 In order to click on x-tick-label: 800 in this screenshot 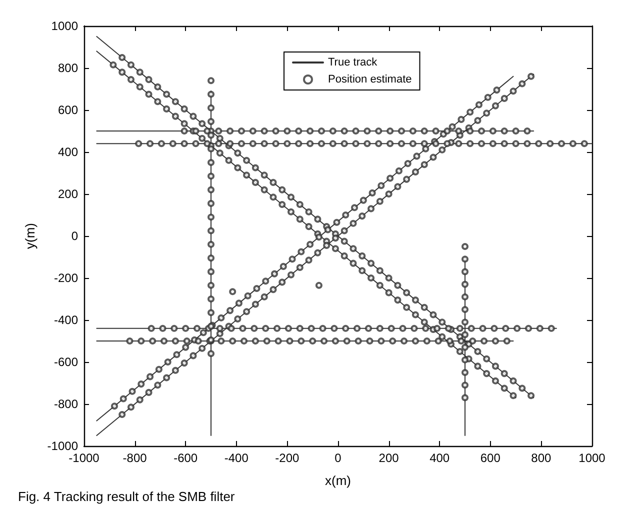, I will do `click(541, 458)`.